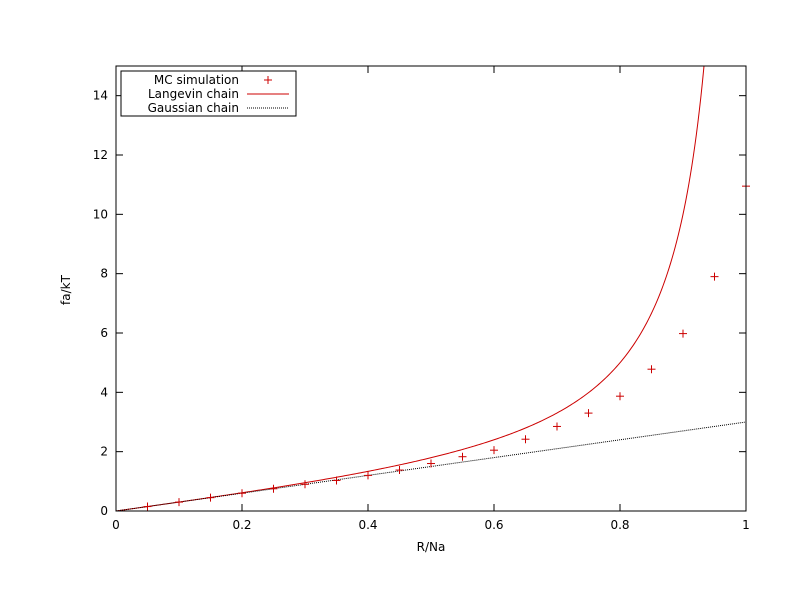  What do you see at coordinates (104, 333) in the screenshot?
I see `y-tick-label: 6` at bounding box center [104, 333].